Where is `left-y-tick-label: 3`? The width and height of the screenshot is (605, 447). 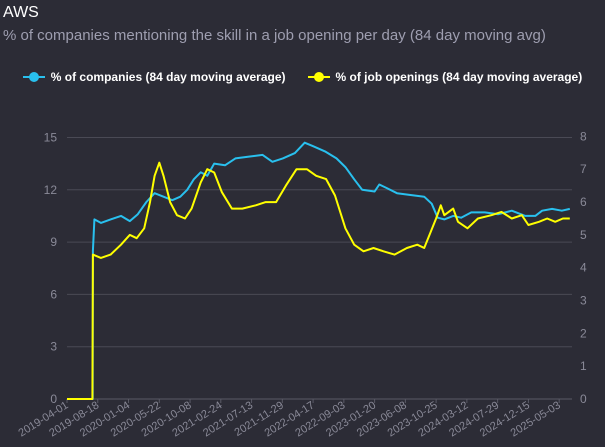
left-y-tick-label: 3 is located at coordinates (53, 347).